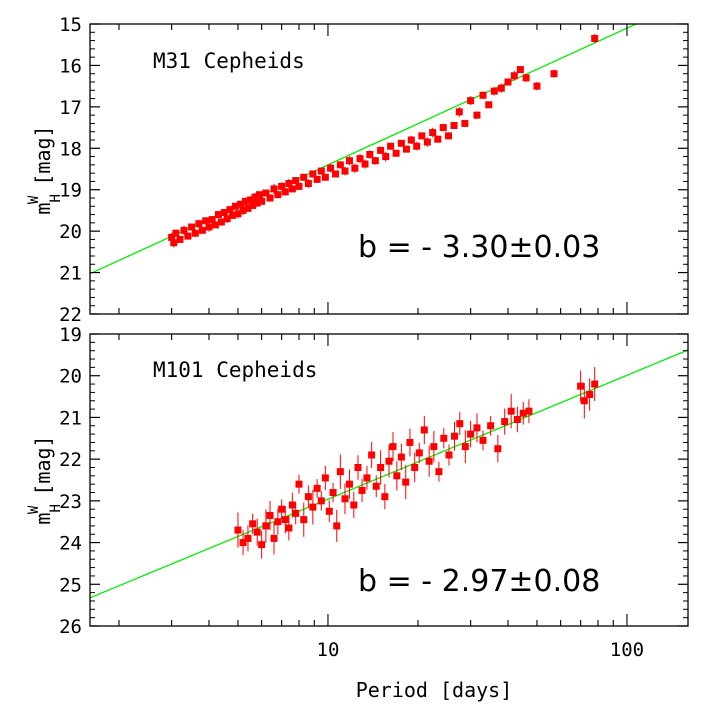 The height and width of the screenshot is (719, 708). Describe the element at coordinates (70, 418) in the screenshot. I see `m101-y-tick-label: 21` at that location.